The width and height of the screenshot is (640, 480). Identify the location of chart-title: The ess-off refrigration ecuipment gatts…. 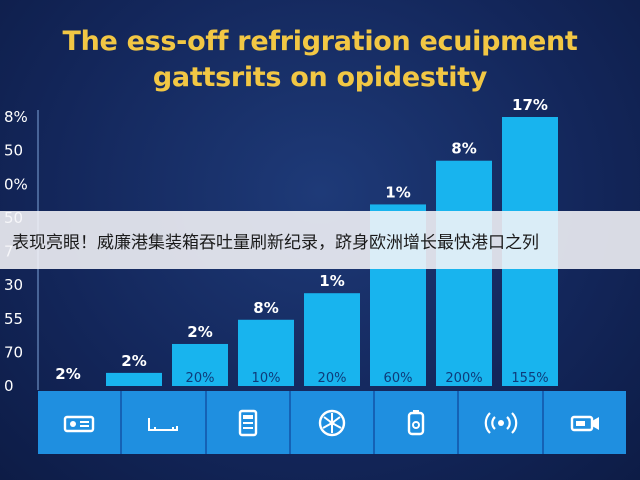
(320, 59).